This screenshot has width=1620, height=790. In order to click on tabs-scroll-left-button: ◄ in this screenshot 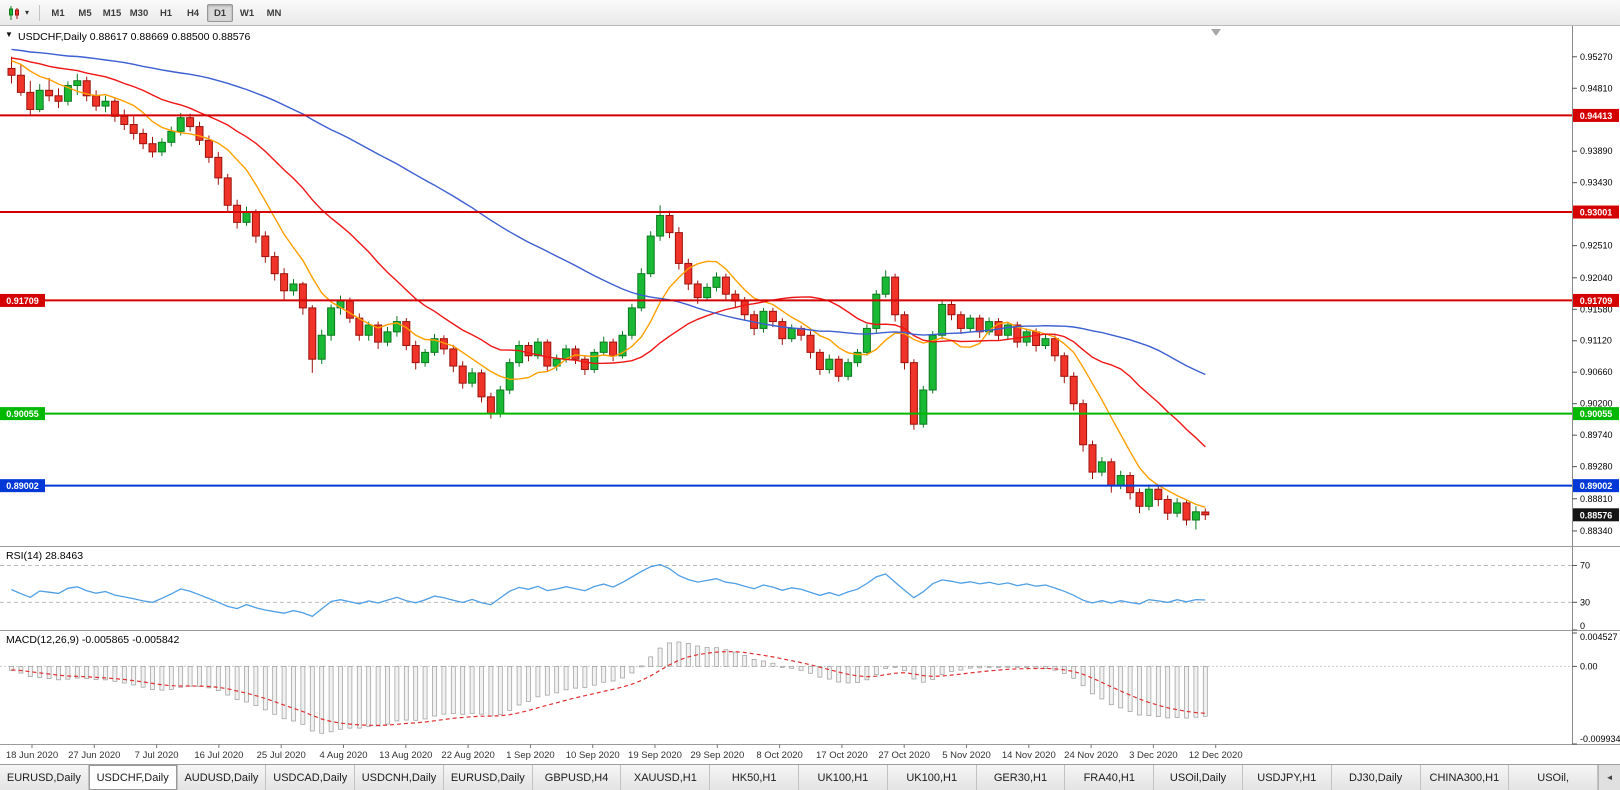, I will do `click(1609, 777)`.